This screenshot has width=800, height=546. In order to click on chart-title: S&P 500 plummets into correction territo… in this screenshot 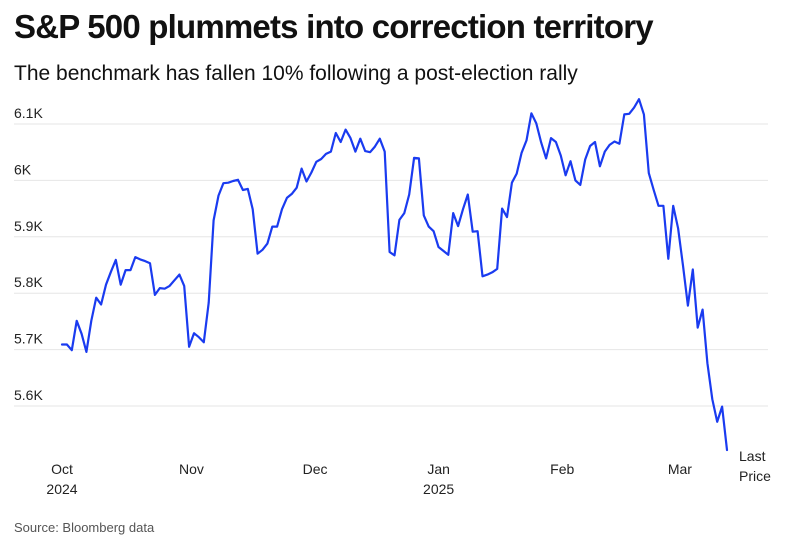, I will do `click(334, 26)`.